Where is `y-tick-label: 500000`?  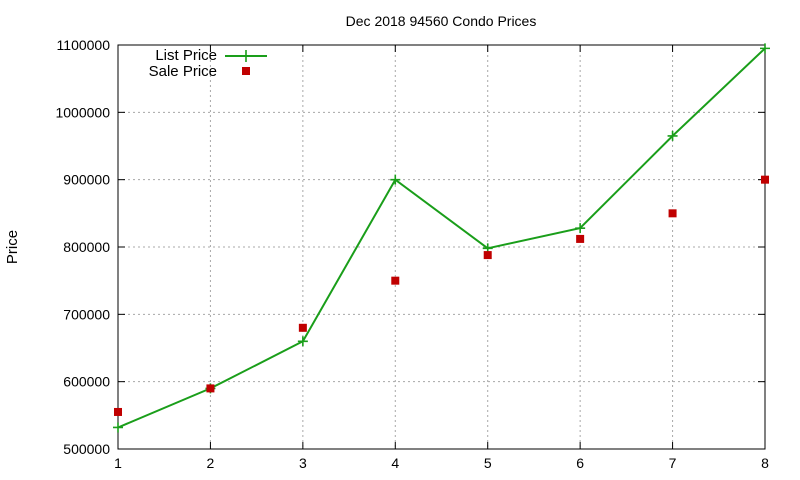
y-tick-label: 500000 is located at coordinates (86, 449).